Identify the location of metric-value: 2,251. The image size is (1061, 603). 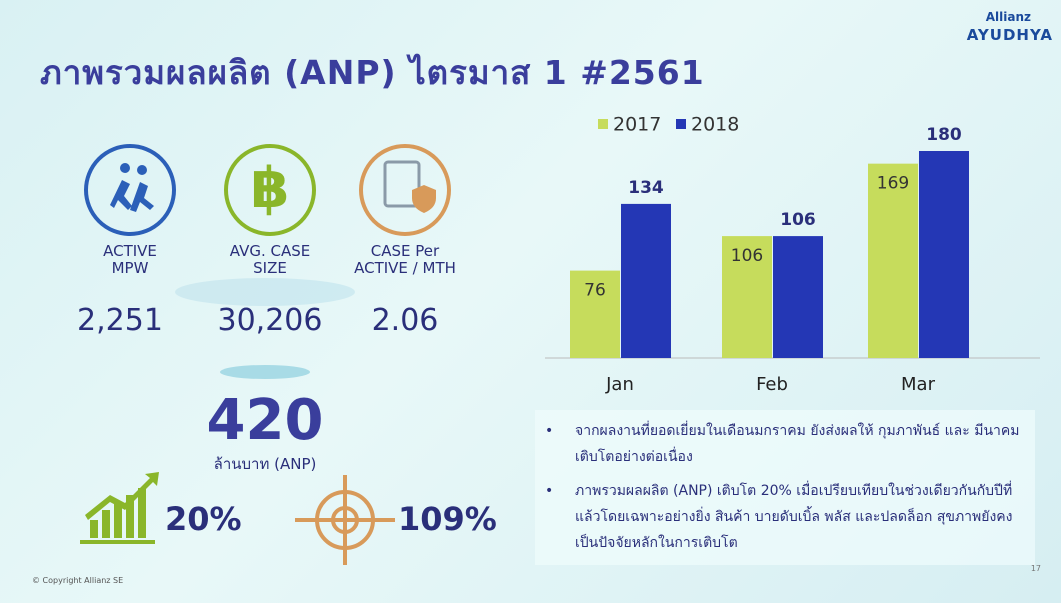
(120, 320).